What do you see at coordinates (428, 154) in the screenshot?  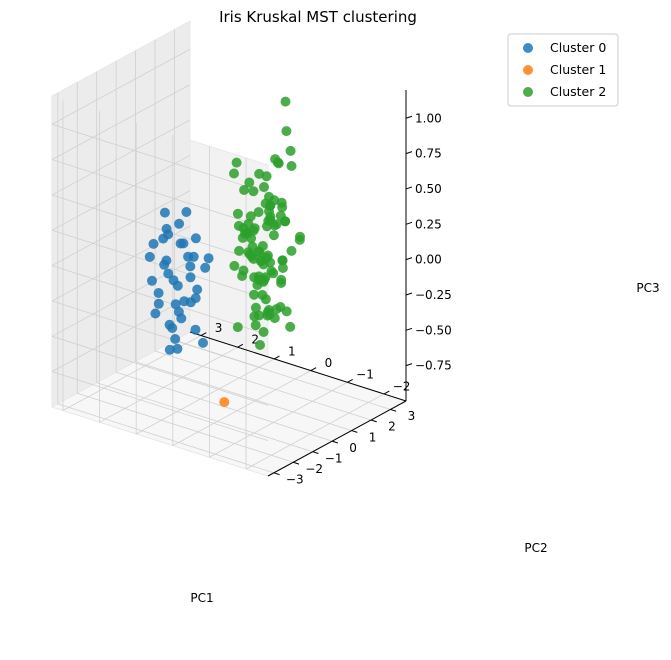 I see `z-tick-label: 0.75` at bounding box center [428, 154].